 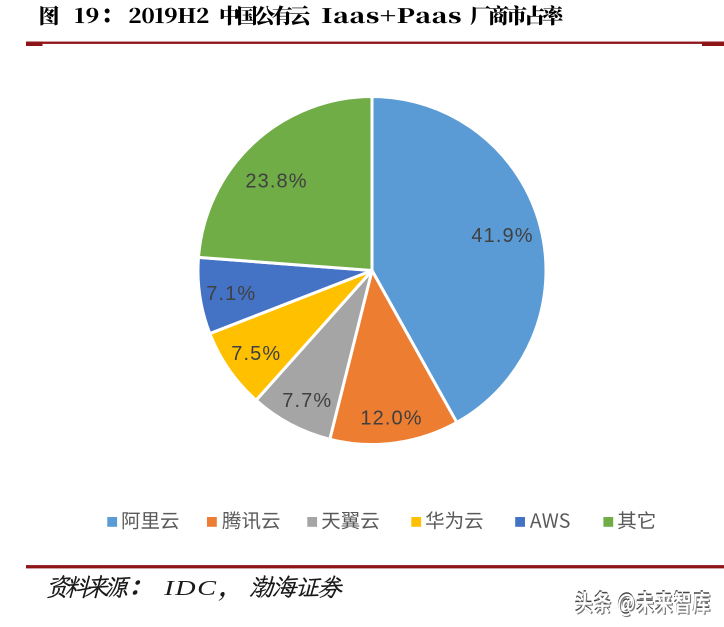 What do you see at coordinates (256, 354) in the screenshot?
I see `svg-text: 7.5%` at bounding box center [256, 354].